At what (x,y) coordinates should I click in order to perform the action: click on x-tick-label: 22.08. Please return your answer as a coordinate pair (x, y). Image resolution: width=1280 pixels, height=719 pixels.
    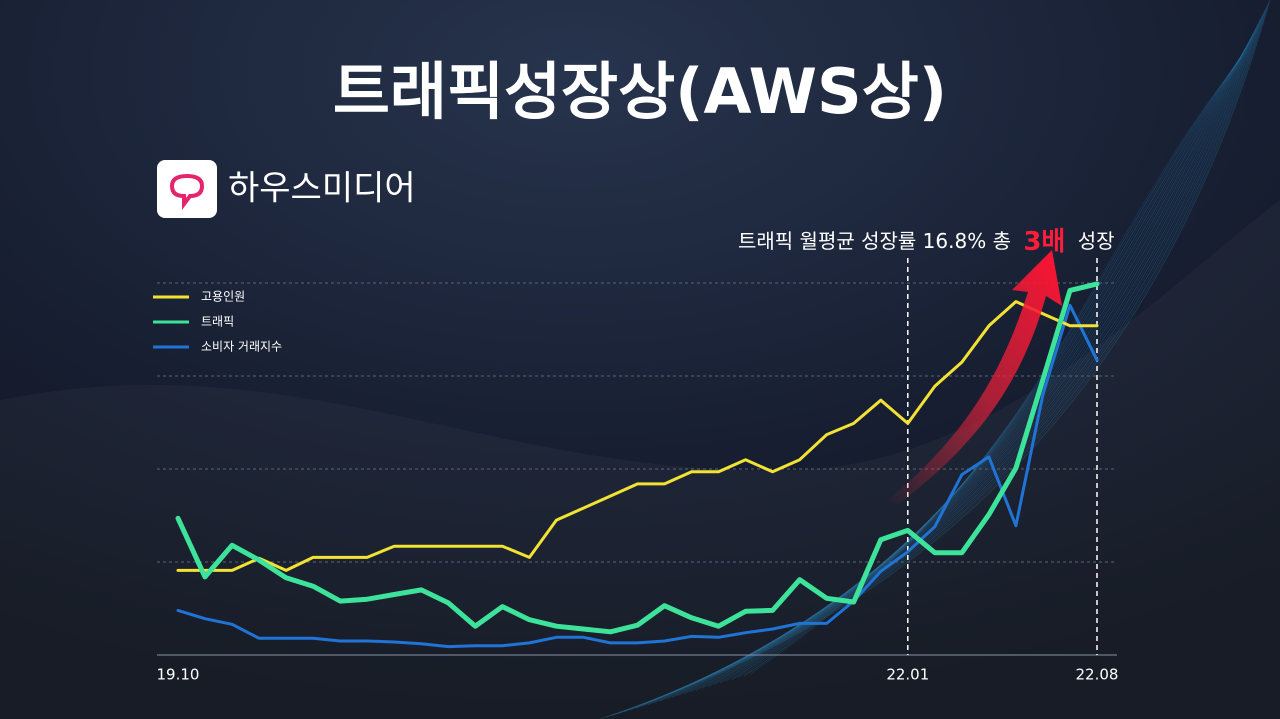
    Looking at the image, I should click on (1097, 675).